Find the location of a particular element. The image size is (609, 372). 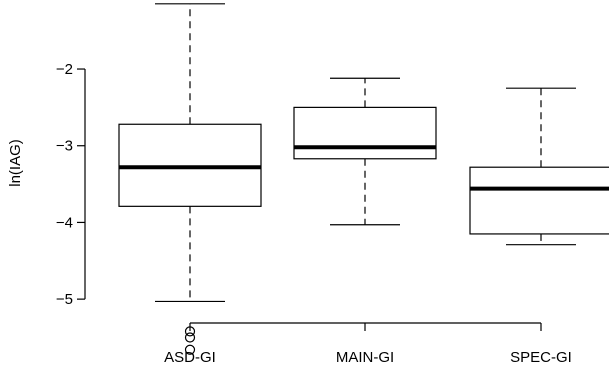

box-group-main-gi is located at coordinates (365, 151).